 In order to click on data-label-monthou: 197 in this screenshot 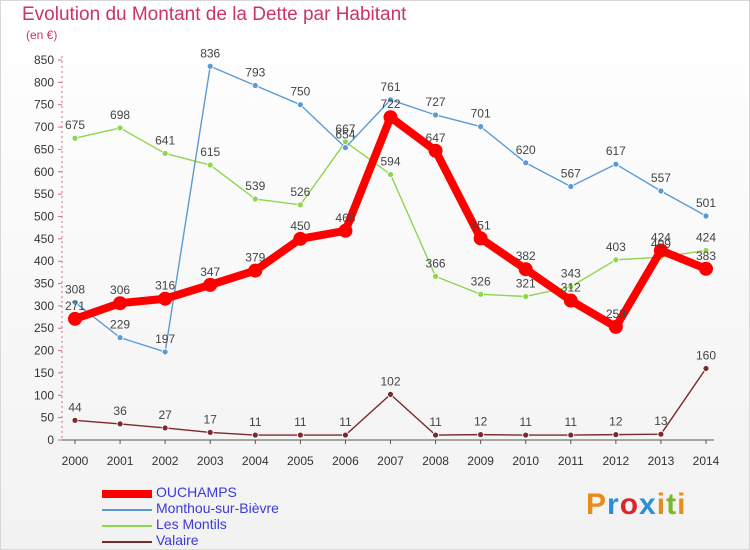, I will do `click(165, 339)`.